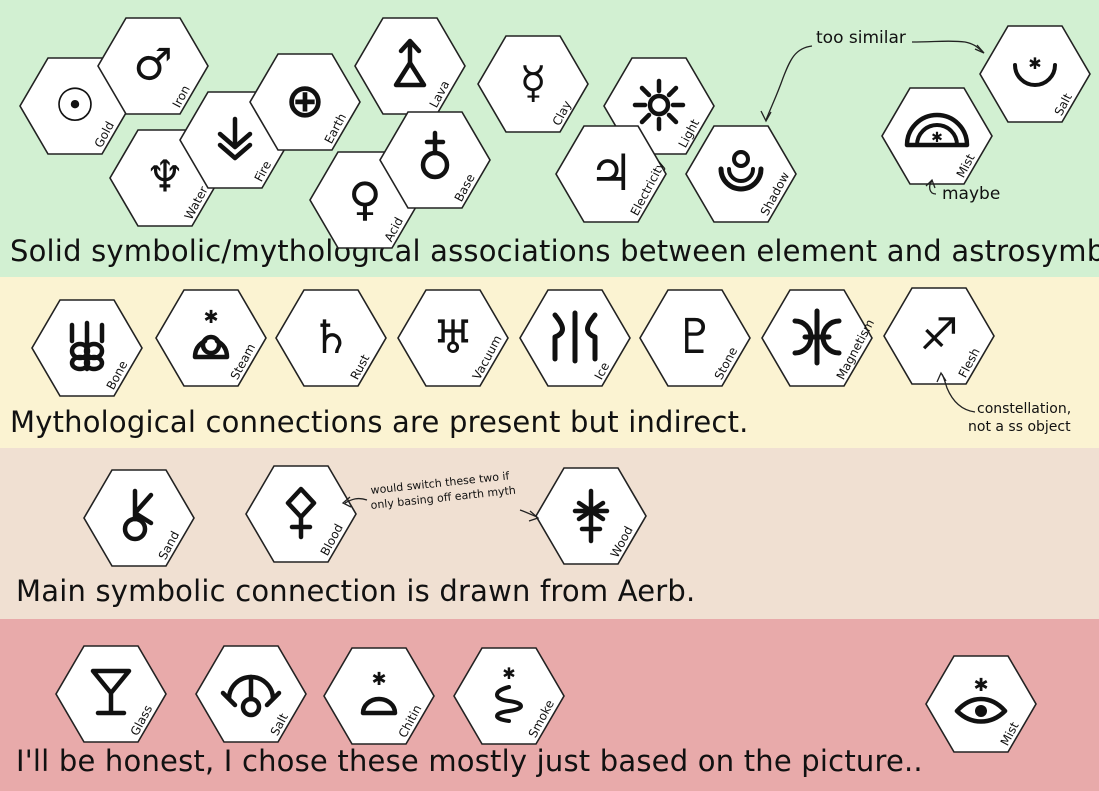 The image size is (1099, 791). I want to click on symbol-hex-ice: Ice, so click(575, 338).